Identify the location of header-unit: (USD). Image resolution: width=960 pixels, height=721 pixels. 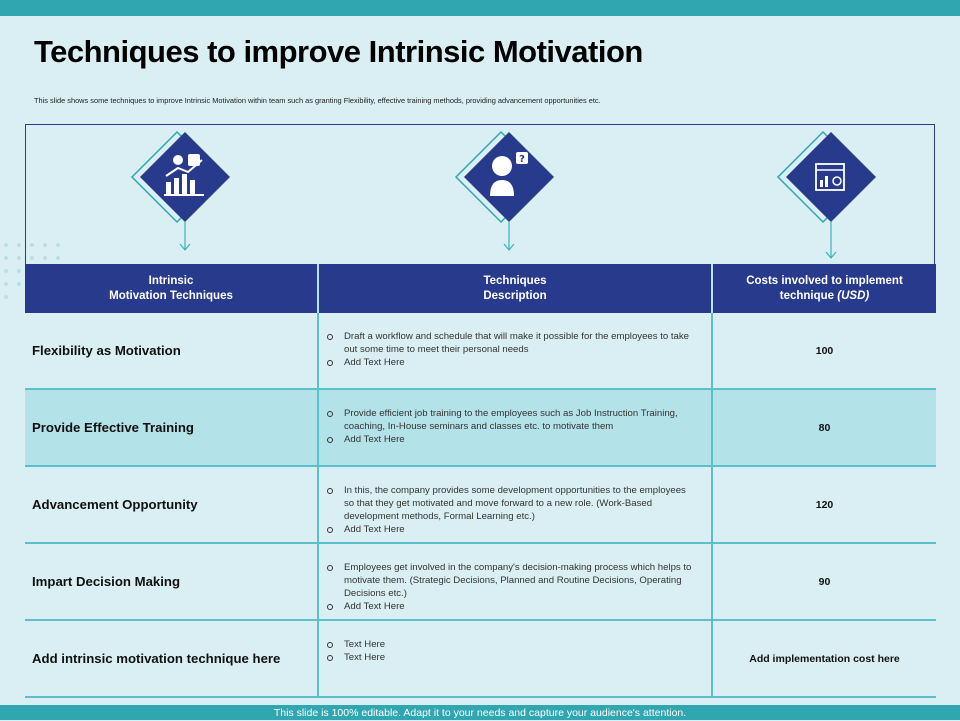
(853, 295).